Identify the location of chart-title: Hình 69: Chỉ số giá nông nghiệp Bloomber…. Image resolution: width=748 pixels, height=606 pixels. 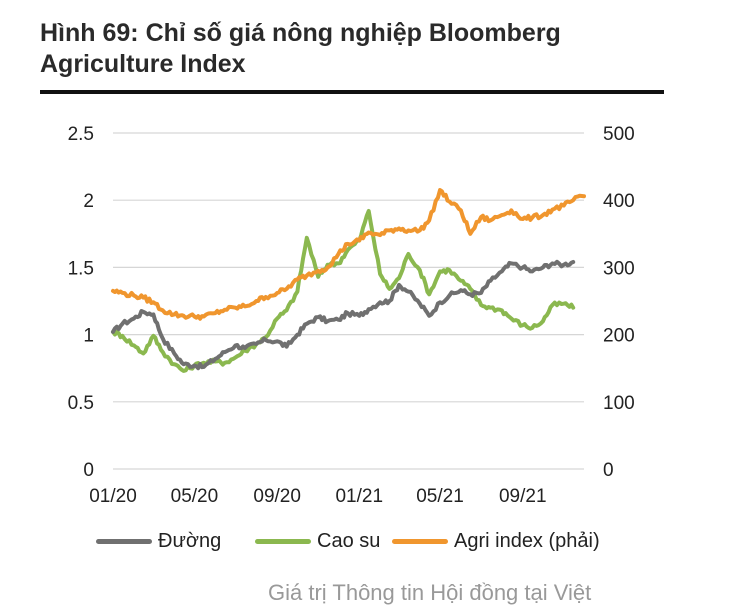
(360, 49).